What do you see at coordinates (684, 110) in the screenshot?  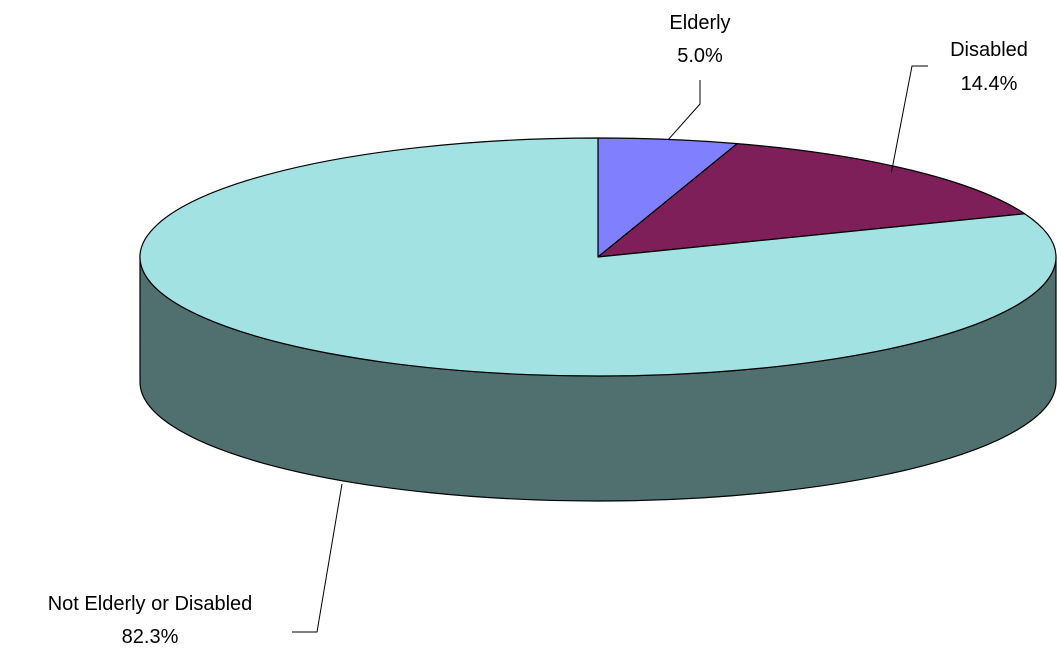 I see `leader-elderly` at bounding box center [684, 110].